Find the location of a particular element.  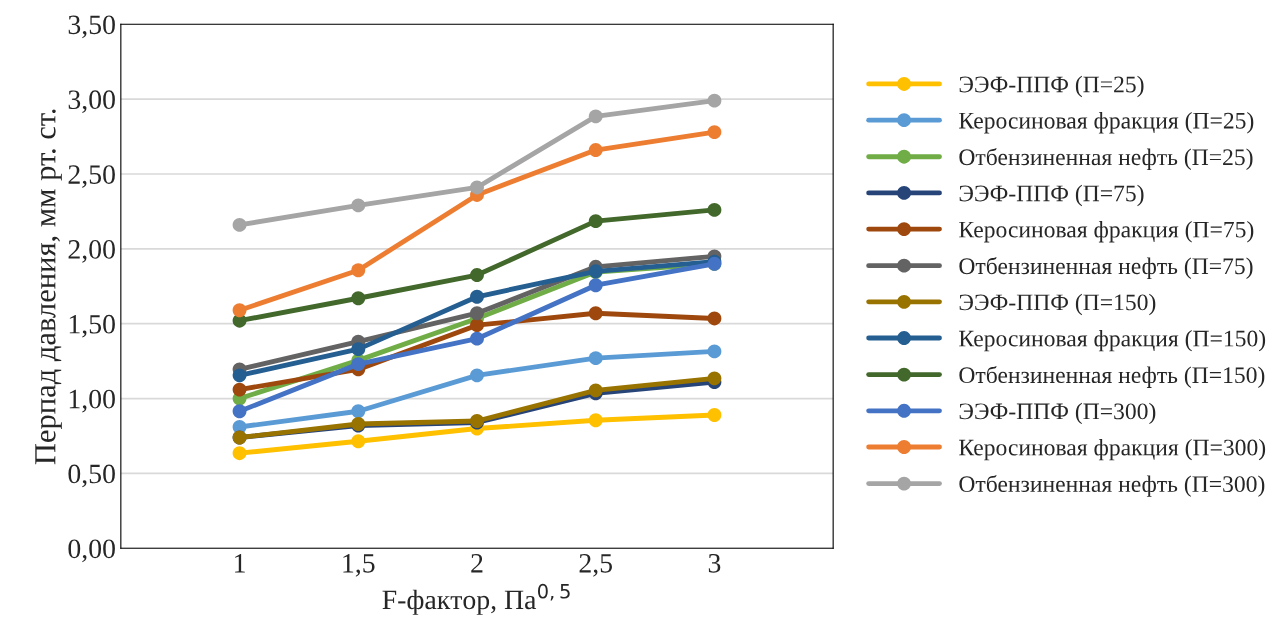

legend-label: ЭЭФ-ППФ (П=75) is located at coordinates (1051, 195).